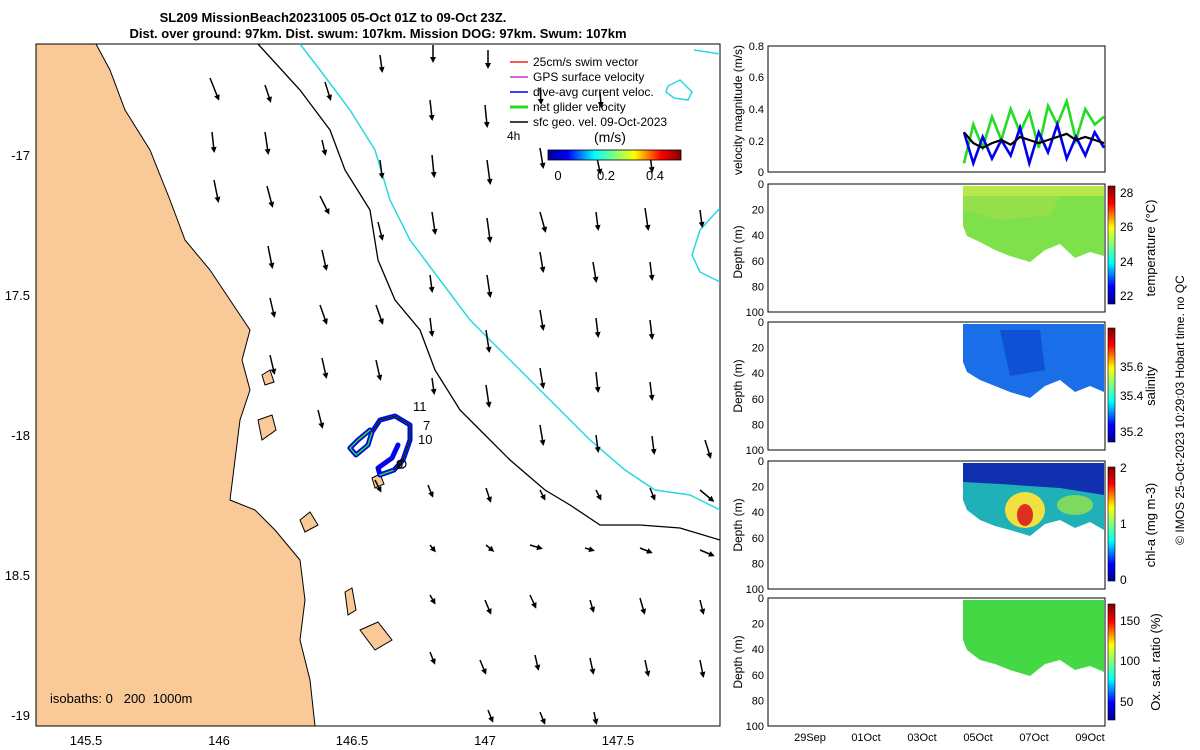  What do you see at coordinates (755, 451) in the screenshot?
I see `depth-tick-panel2-100: 100` at bounding box center [755, 451].